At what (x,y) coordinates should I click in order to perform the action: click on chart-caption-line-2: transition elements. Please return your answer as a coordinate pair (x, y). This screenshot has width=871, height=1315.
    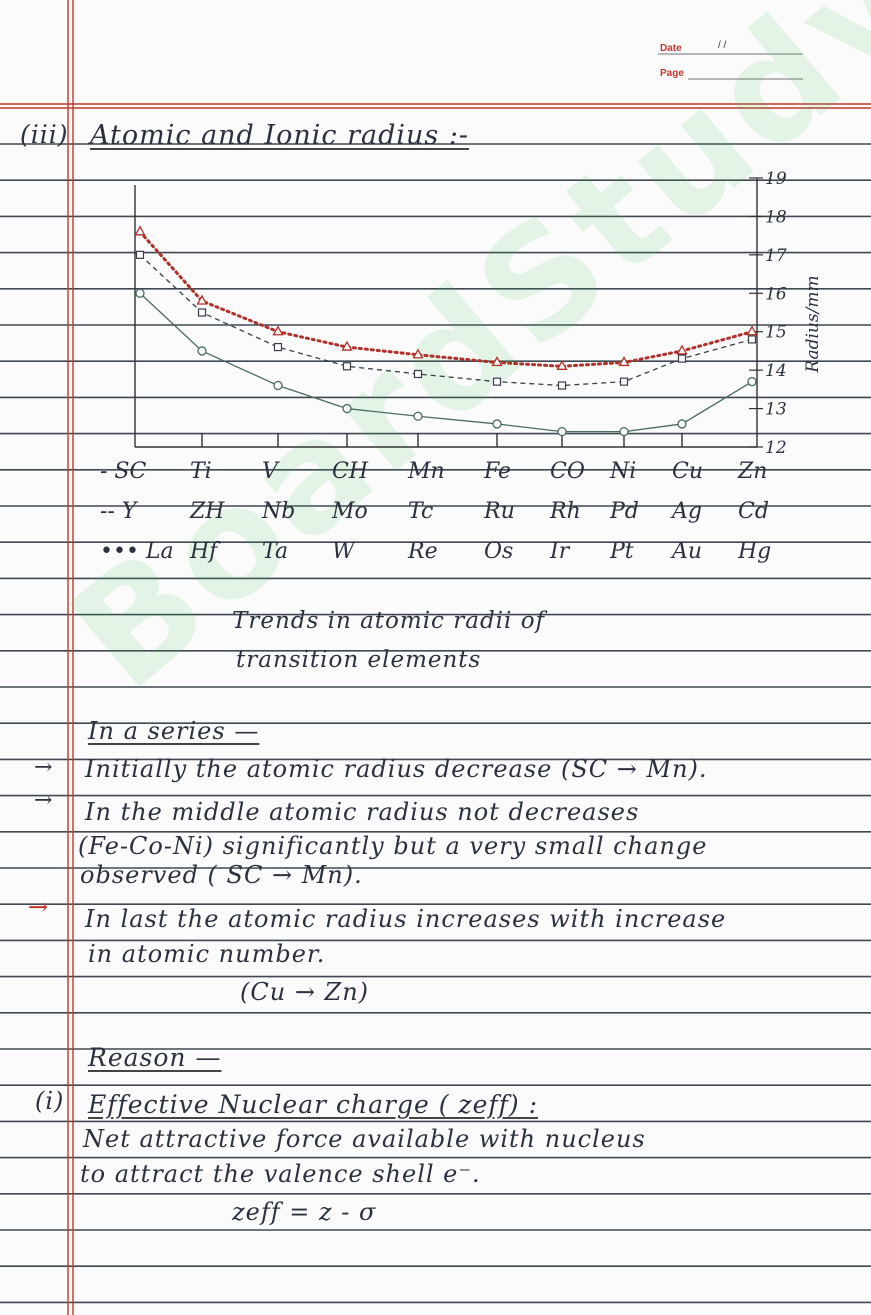
    Looking at the image, I should click on (359, 660).